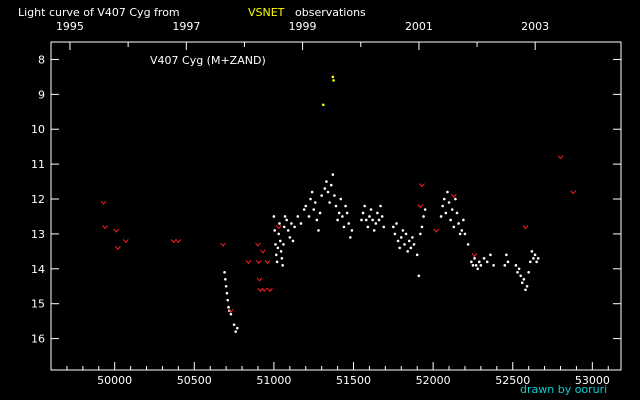 The image size is (640, 400). I want to click on x-tick-label: 51500, so click(353, 380).